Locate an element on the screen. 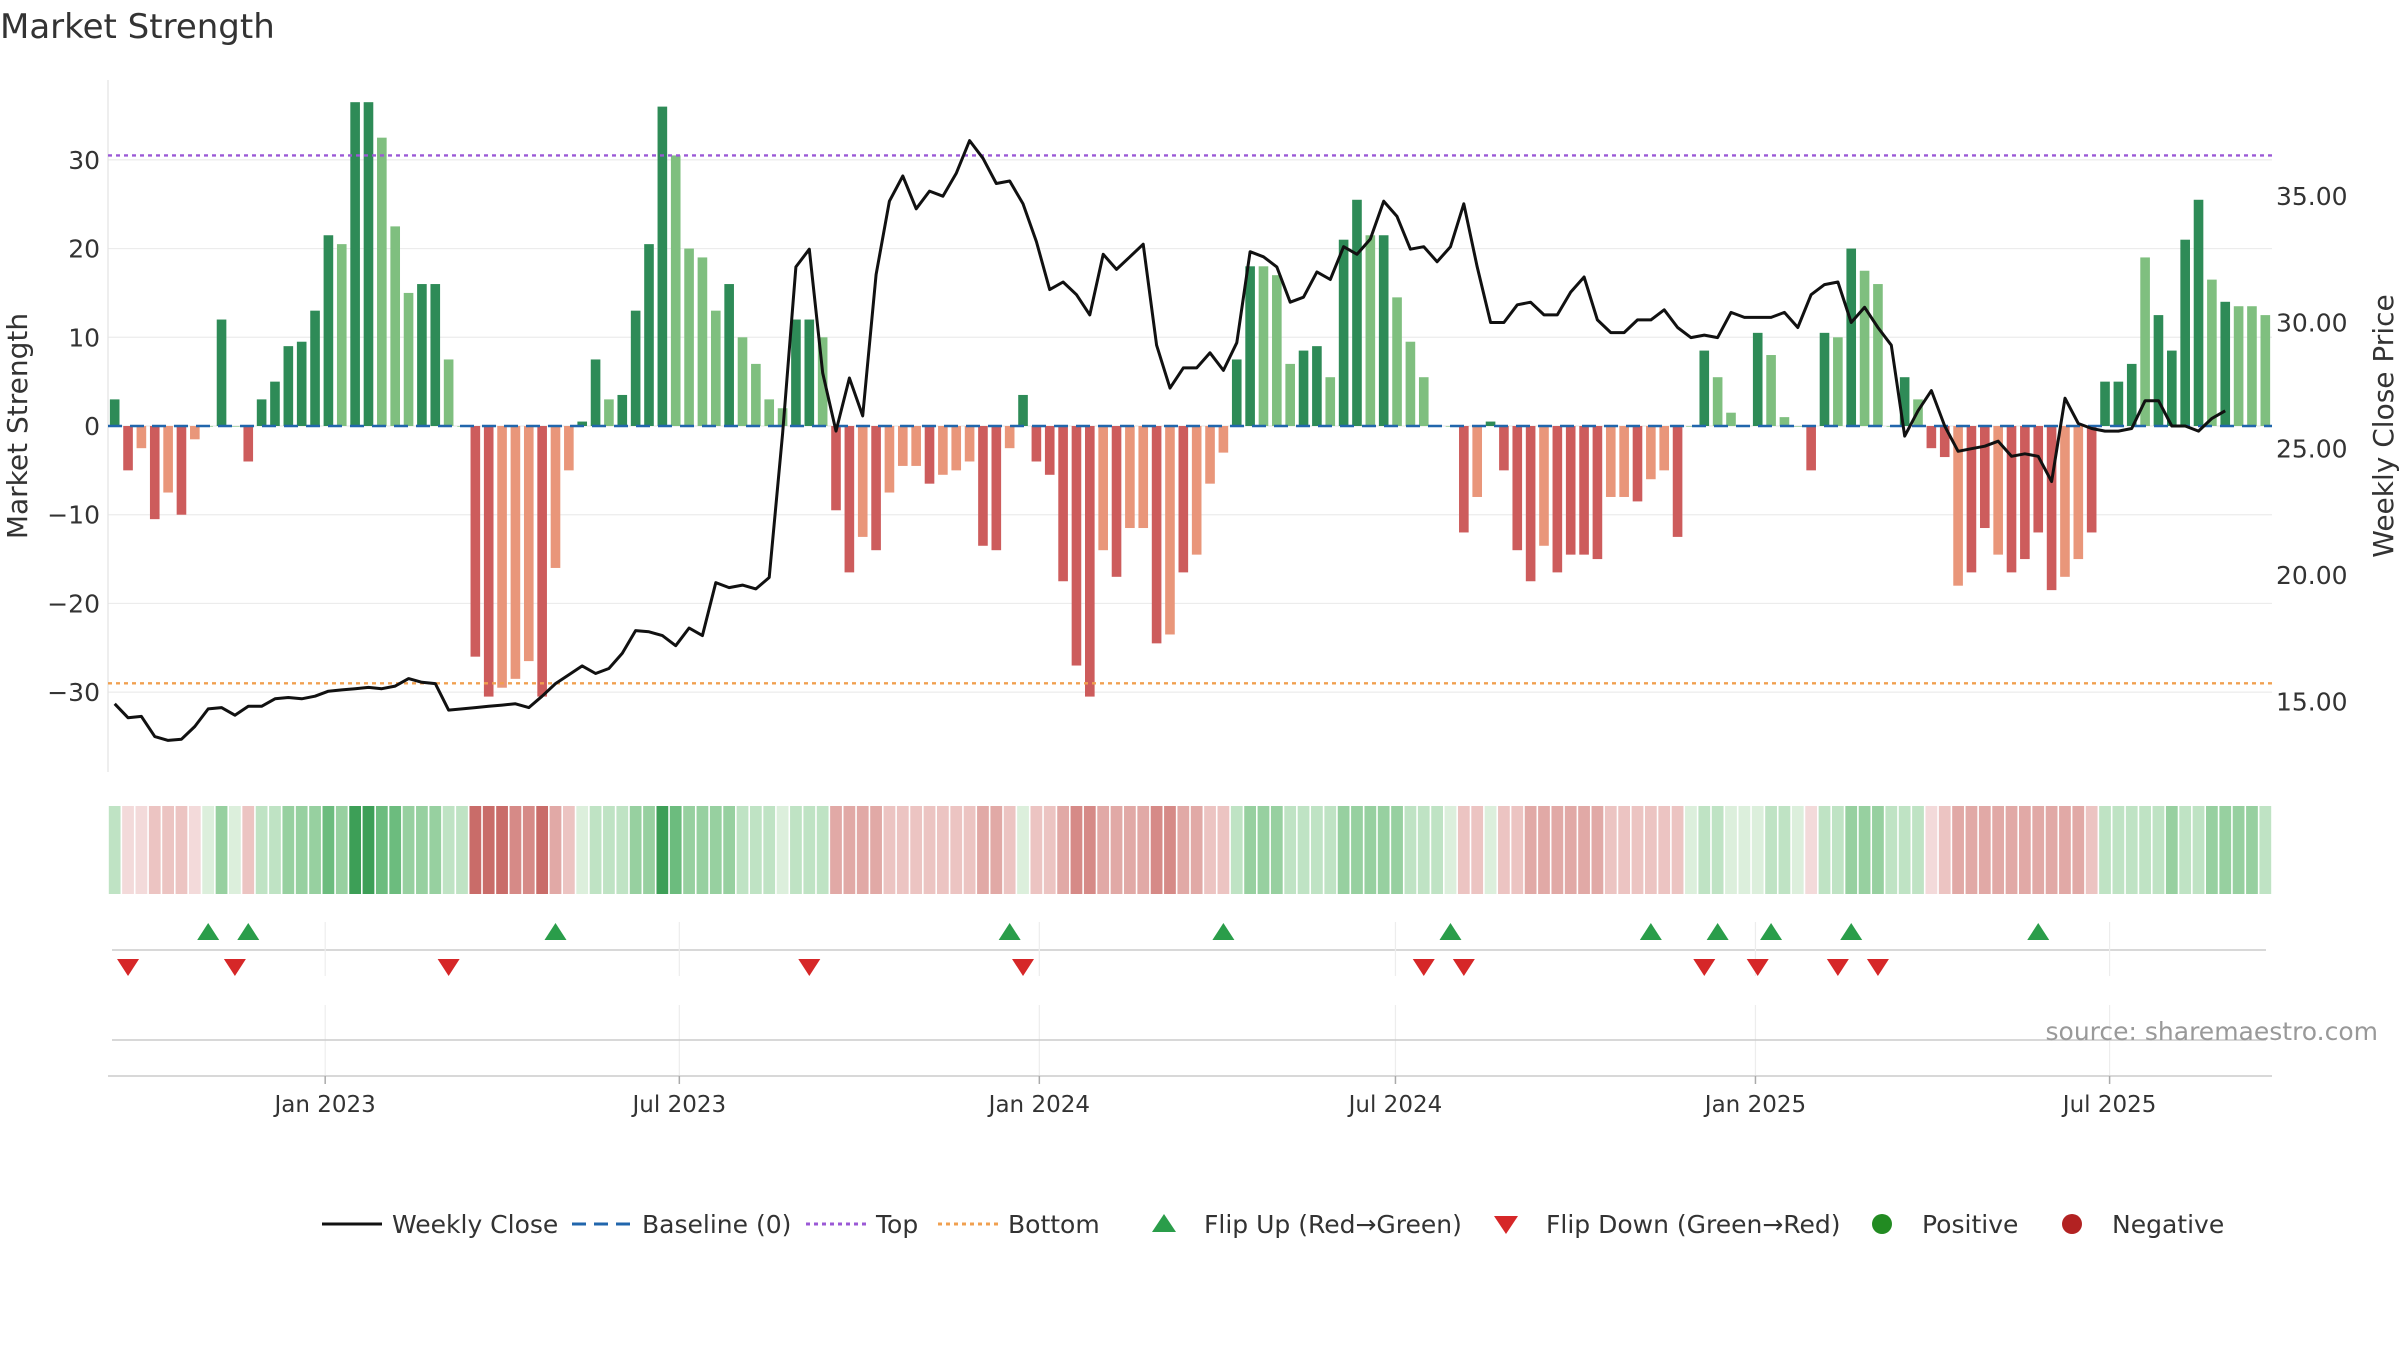 Image resolution: width=2400 pixels, height=1350 pixels. legend-label: Flip Up (Red→Green) is located at coordinates (1333, 1224).